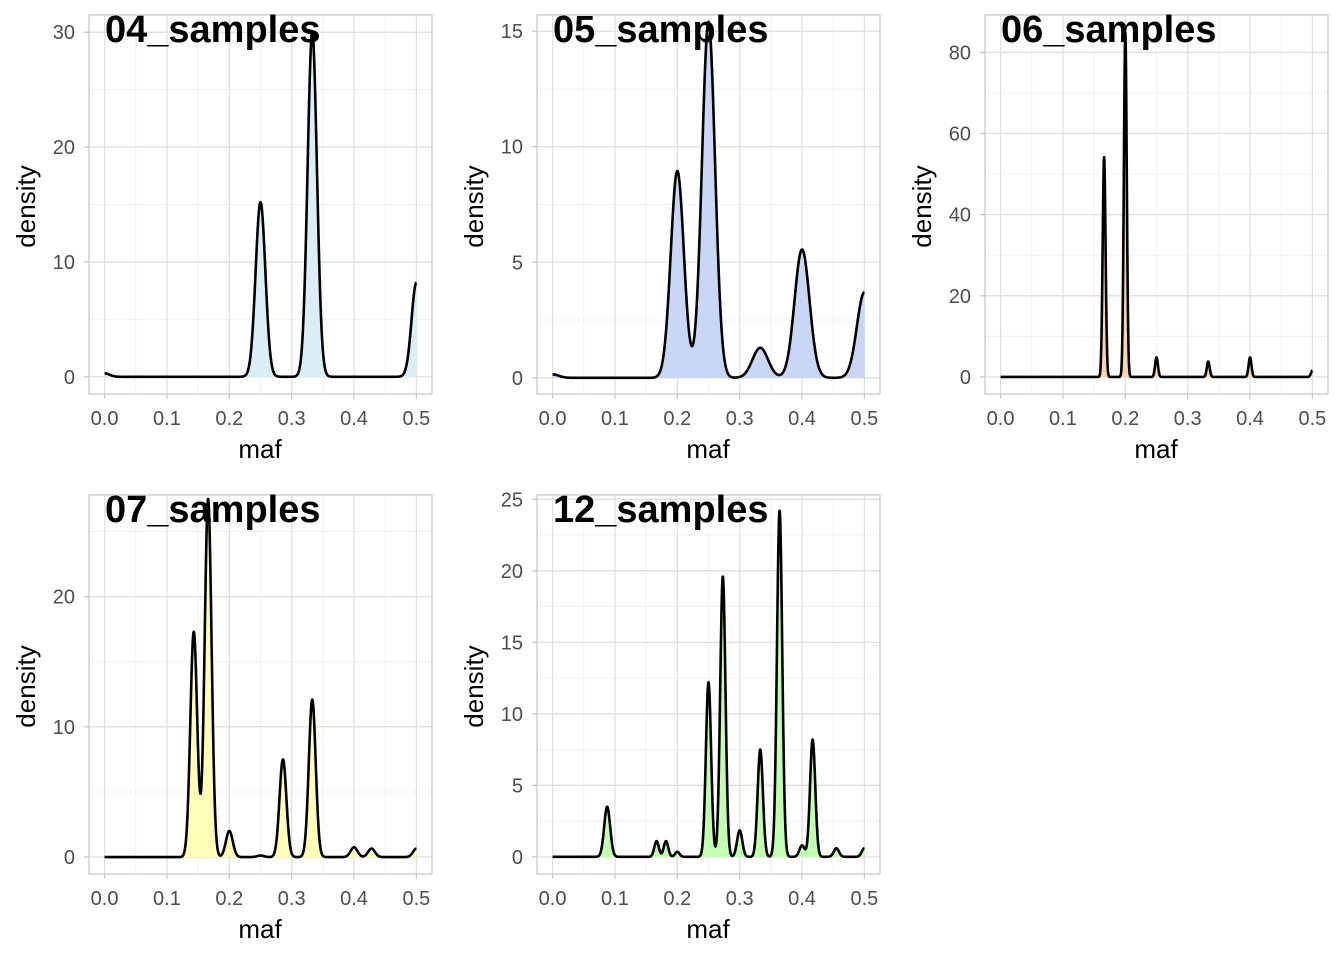 The height and width of the screenshot is (960, 1344). What do you see at coordinates (960, 134) in the screenshot?
I see `y-tick-label: 60` at bounding box center [960, 134].